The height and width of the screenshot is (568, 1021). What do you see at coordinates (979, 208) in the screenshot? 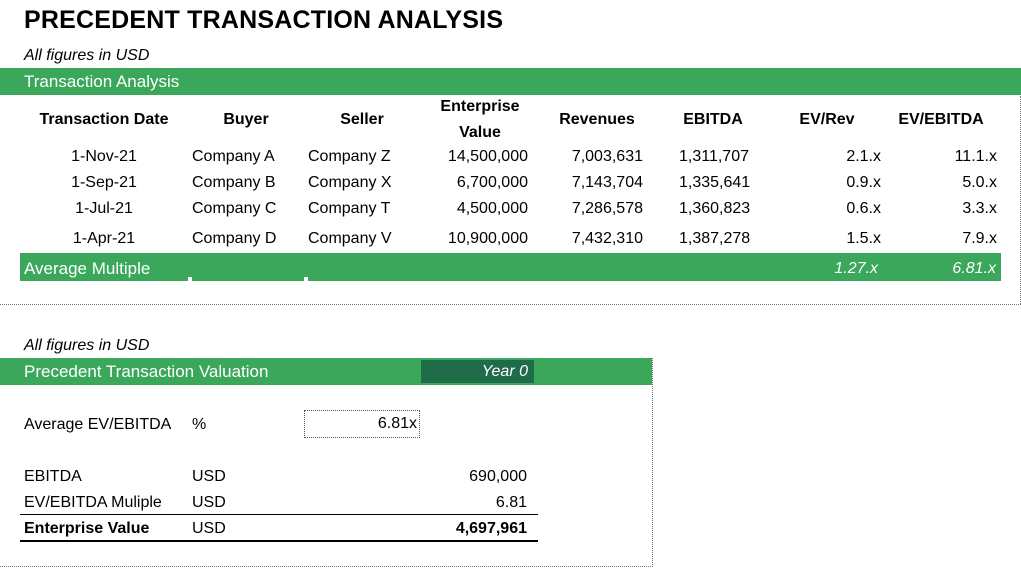
I see `cell-ev-ebitda: 3.3.x` at bounding box center [979, 208].